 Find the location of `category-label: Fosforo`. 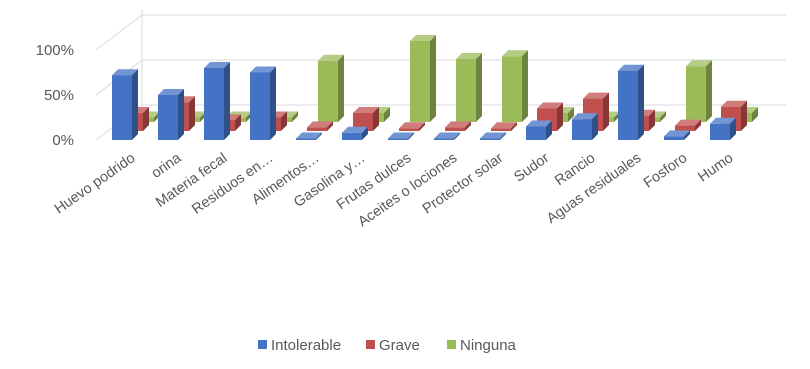

category-label: Fosforo is located at coordinates (665, 170).